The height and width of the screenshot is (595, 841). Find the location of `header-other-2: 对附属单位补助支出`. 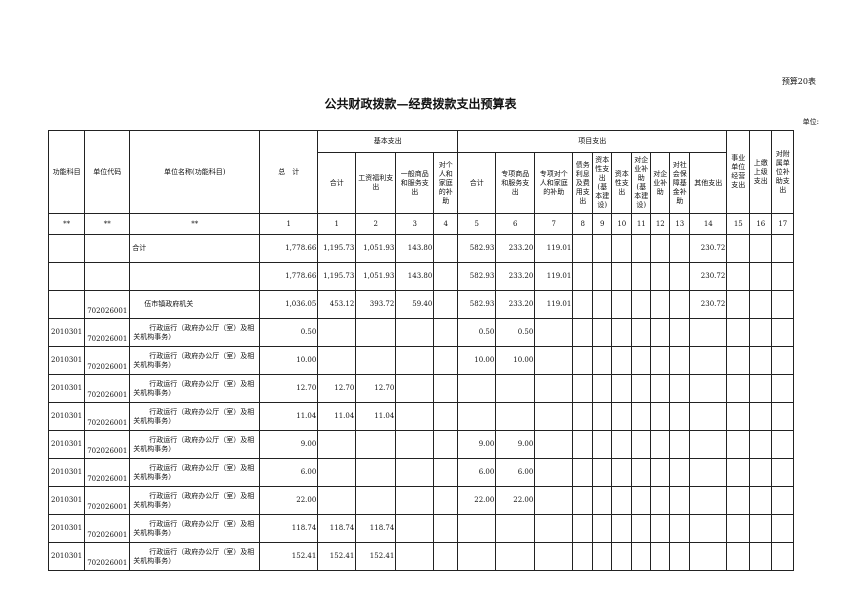

header-other-2: 对附属单位补助支出 is located at coordinates (783, 172).